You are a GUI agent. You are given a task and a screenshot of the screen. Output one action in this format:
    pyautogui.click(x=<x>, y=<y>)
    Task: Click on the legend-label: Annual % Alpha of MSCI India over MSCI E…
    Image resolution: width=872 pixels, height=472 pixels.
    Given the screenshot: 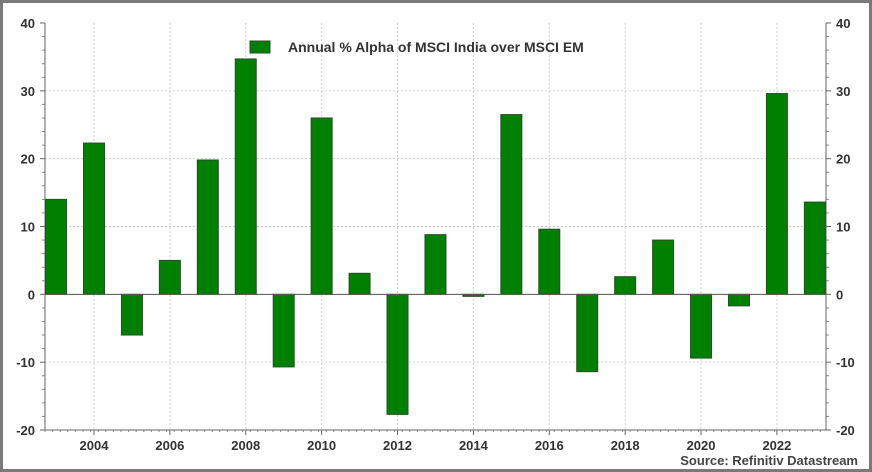 What is the action you would take?
    pyautogui.click(x=436, y=47)
    